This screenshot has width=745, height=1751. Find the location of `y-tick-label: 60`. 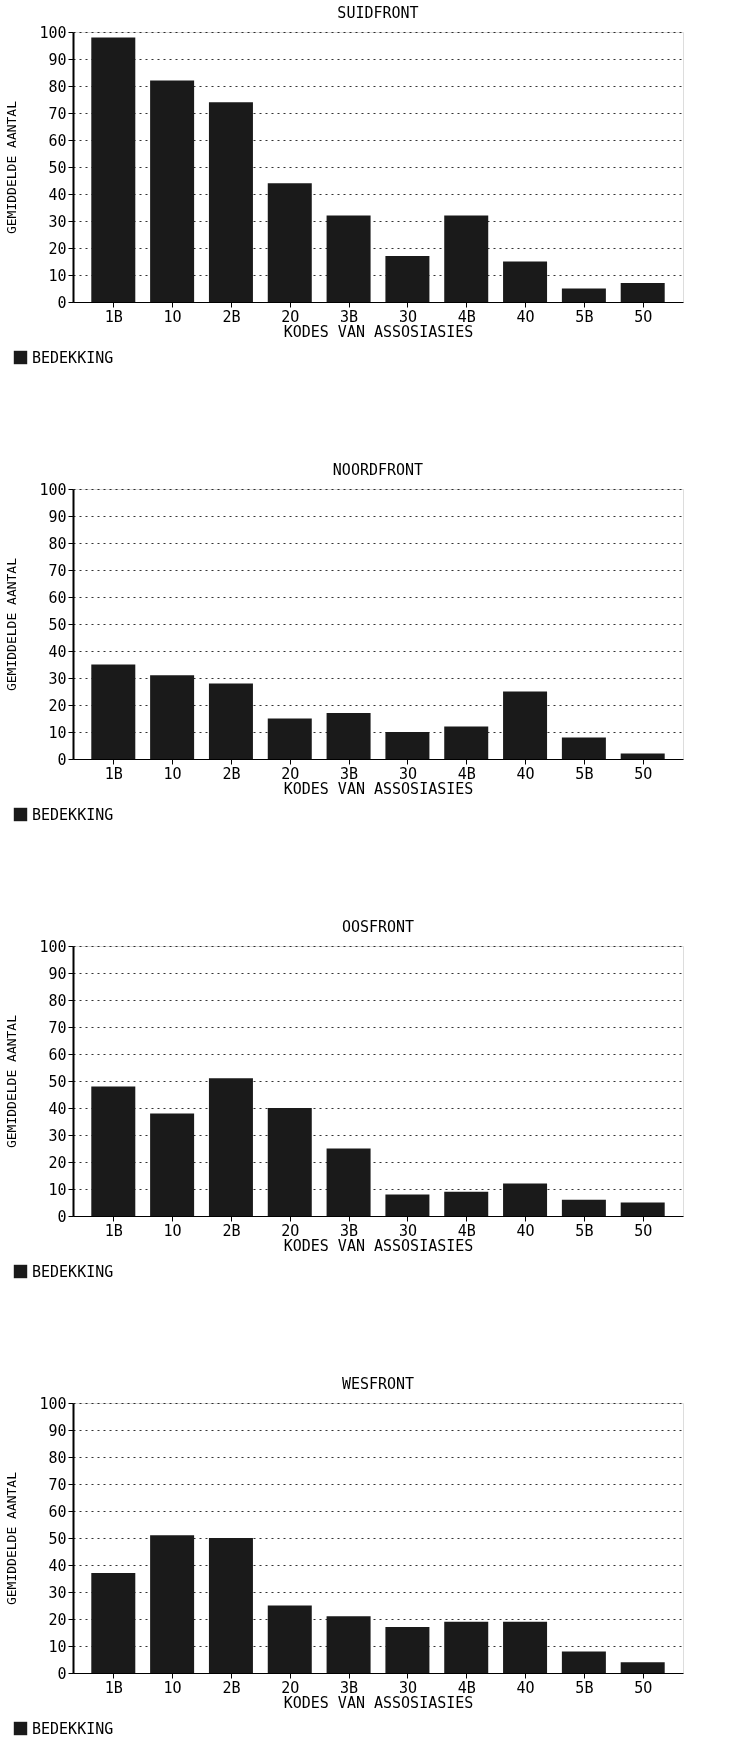

y-tick-label: 60 is located at coordinates (57, 1511).